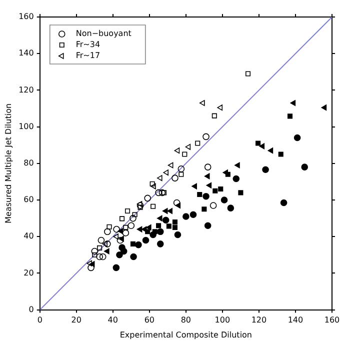  I want to click on legend-label: Non−buoyant, so click(104, 33).